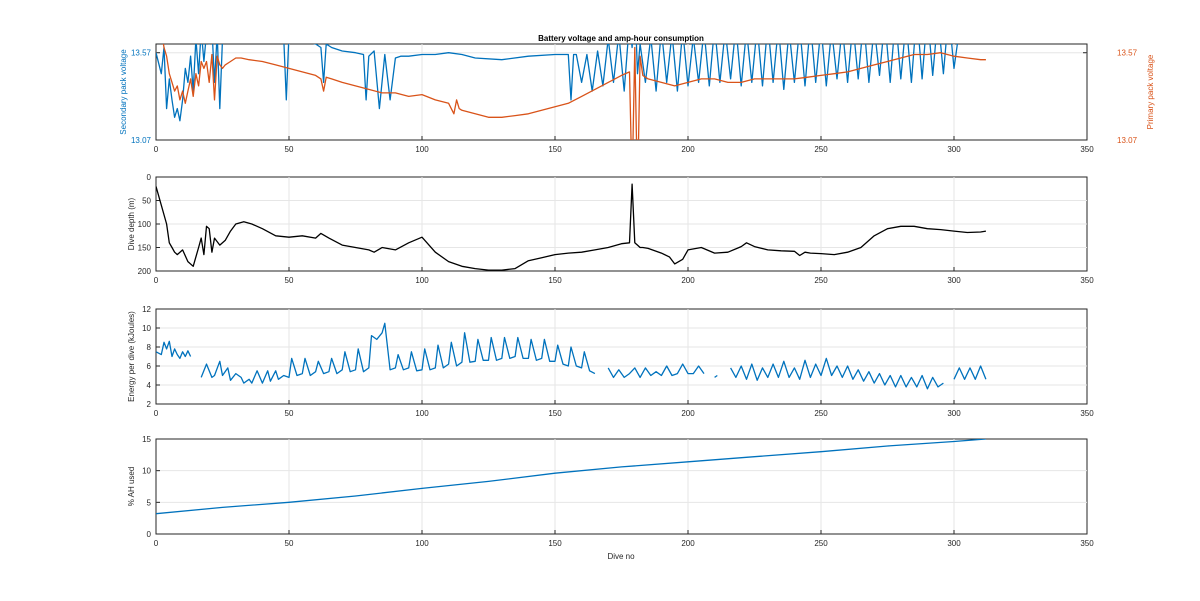 The height and width of the screenshot is (601, 1200). I want to click on y-tick-label: 13.57, so click(141, 53).